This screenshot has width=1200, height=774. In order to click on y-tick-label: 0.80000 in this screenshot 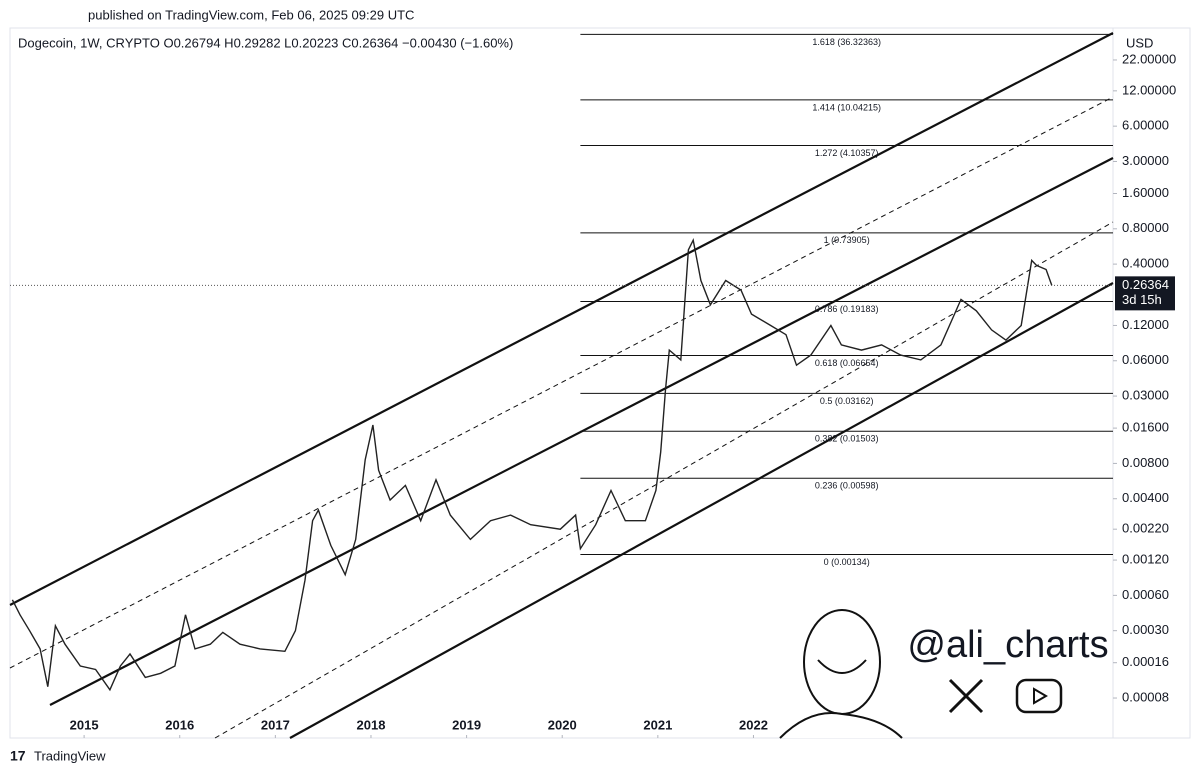, I will do `click(1145, 227)`.